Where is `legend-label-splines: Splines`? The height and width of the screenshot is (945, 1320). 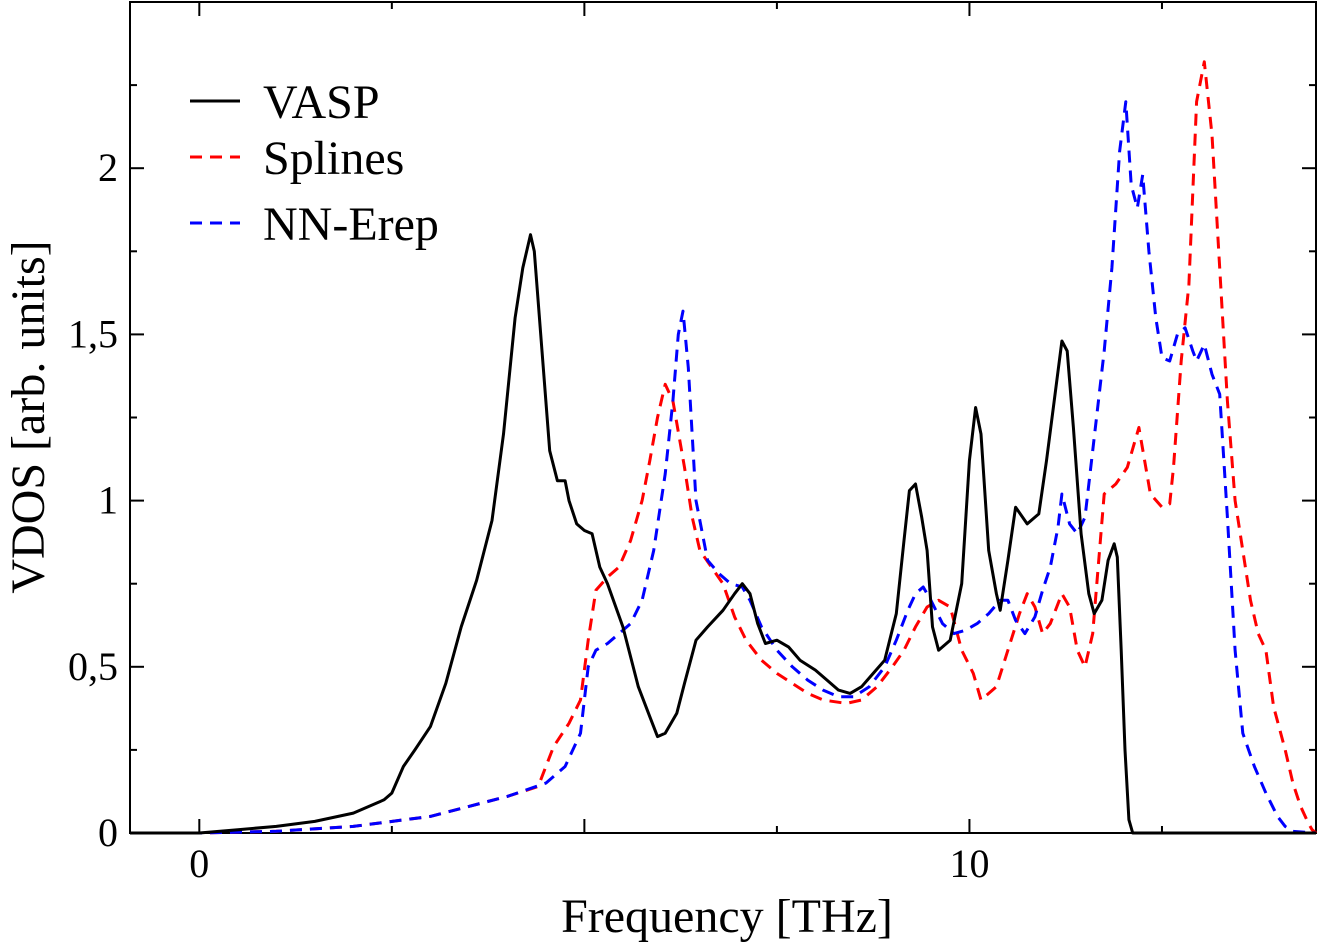
legend-label-splines: Splines is located at coordinates (333, 158).